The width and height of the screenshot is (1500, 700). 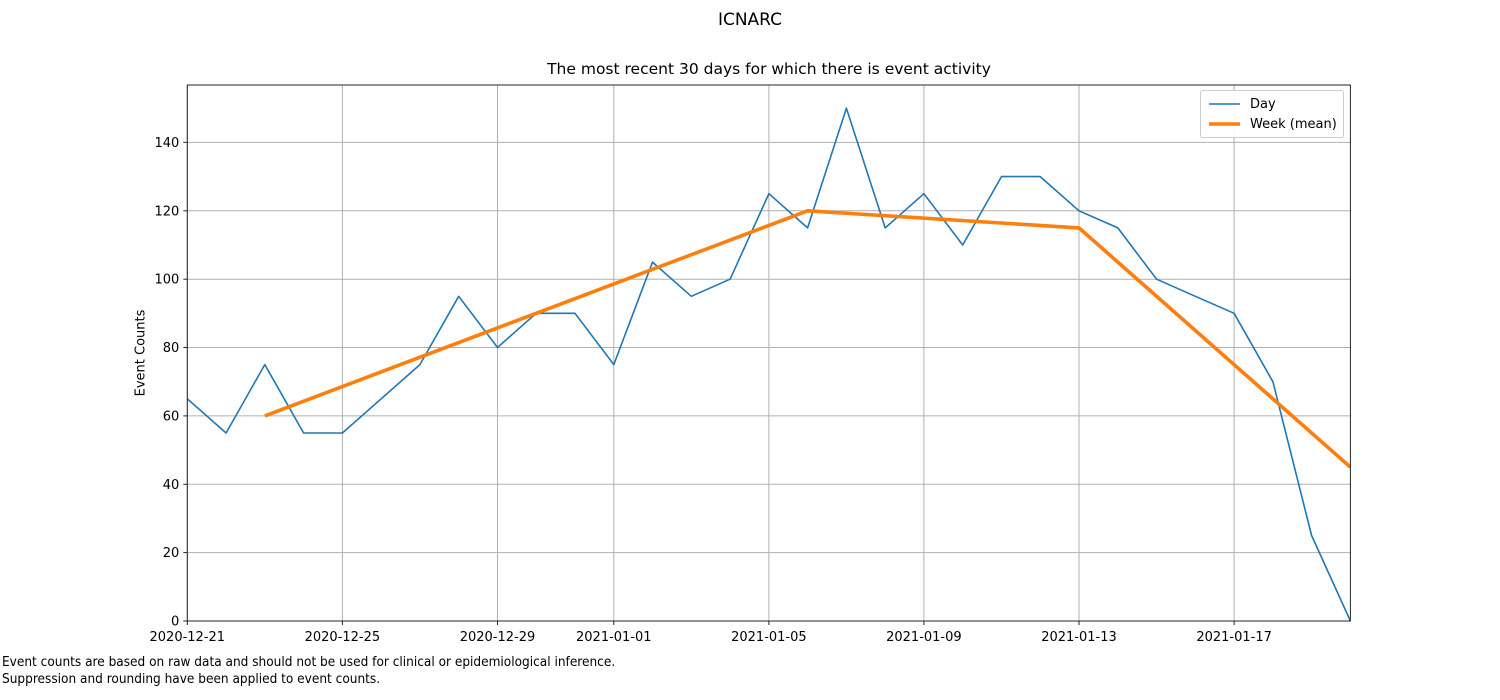 What do you see at coordinates (1293, 124) in the screenshot?
I see `legend-label-week-mean: Week (mean)` at bounding box center [1293, 124].